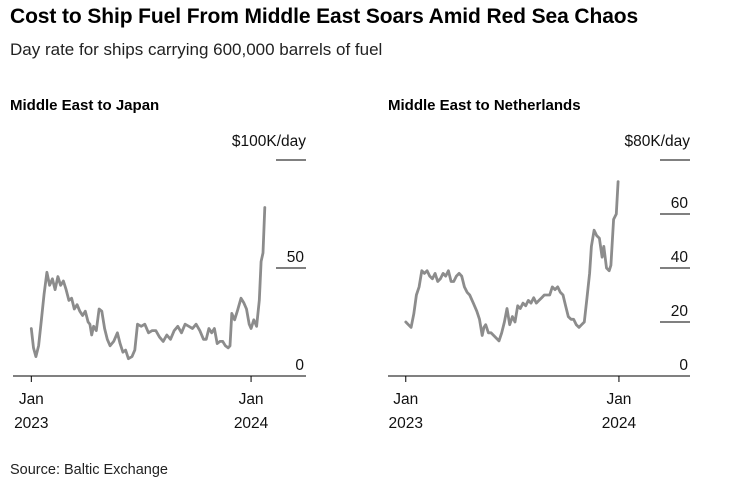 Image resolution: width=755 pixels, height=490 pixels. Describe the element at coordinates (89, 470) in the screenshot. I see `source-note: Source: Baltic Exchange` at that location.